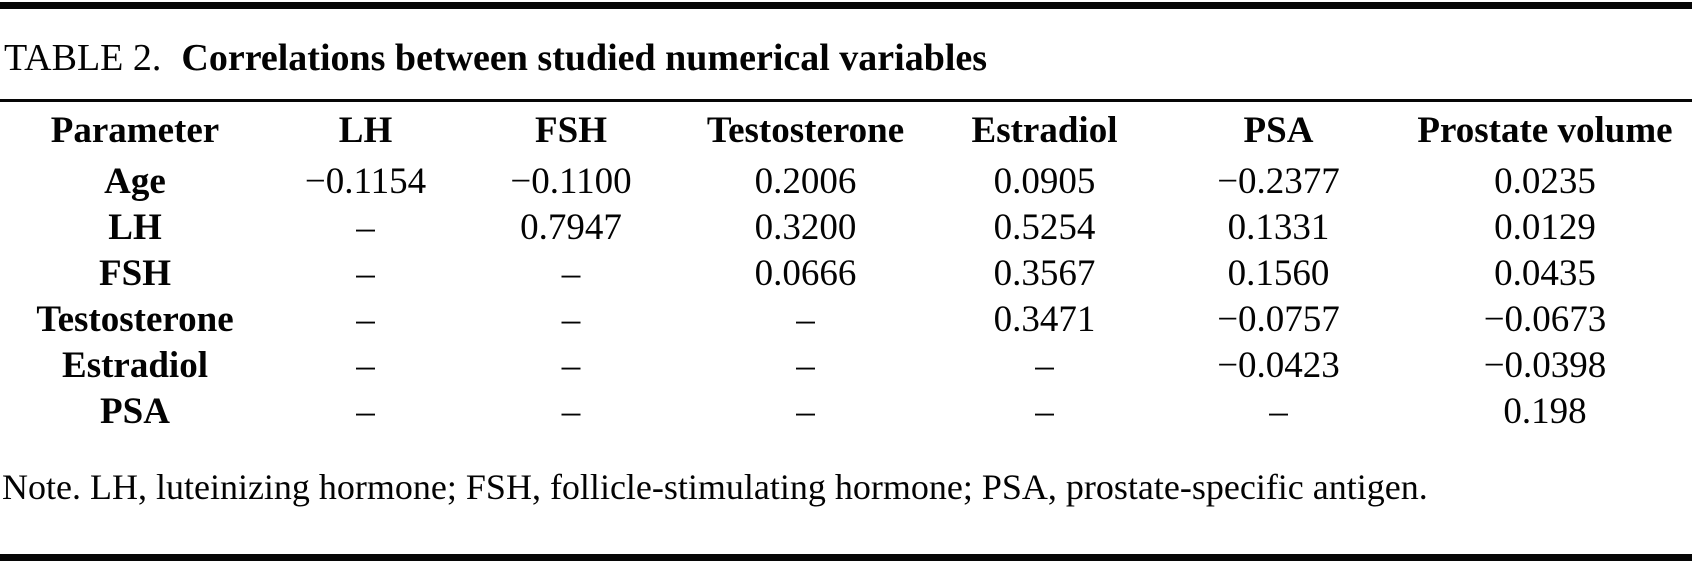 The height and width of the screenshot is (564, 1692). Describe the element at coordinates (846, 100) in the screenshot. I see `caption-separator-rule` at that location.